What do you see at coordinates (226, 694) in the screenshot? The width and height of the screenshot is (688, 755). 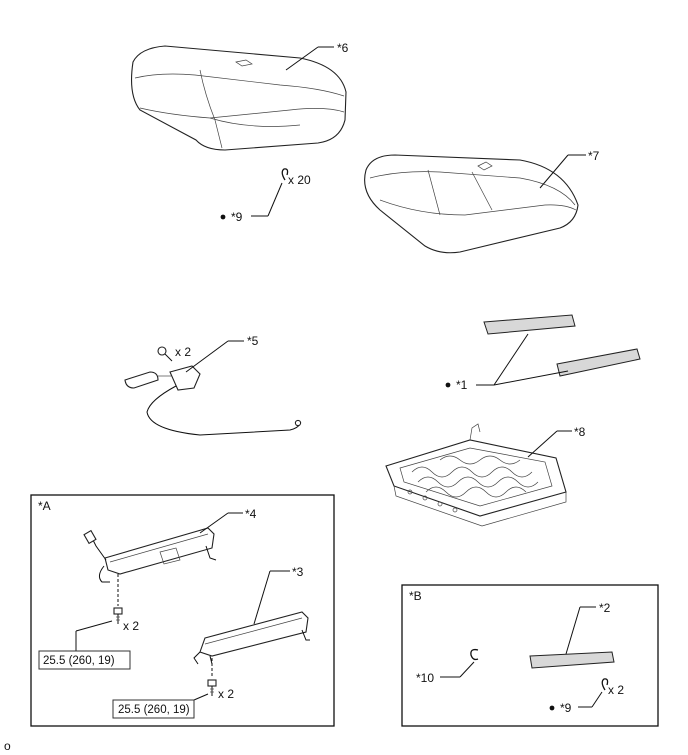 I see `bolt-qty-3: x 2` at bounding box center [226, 694].